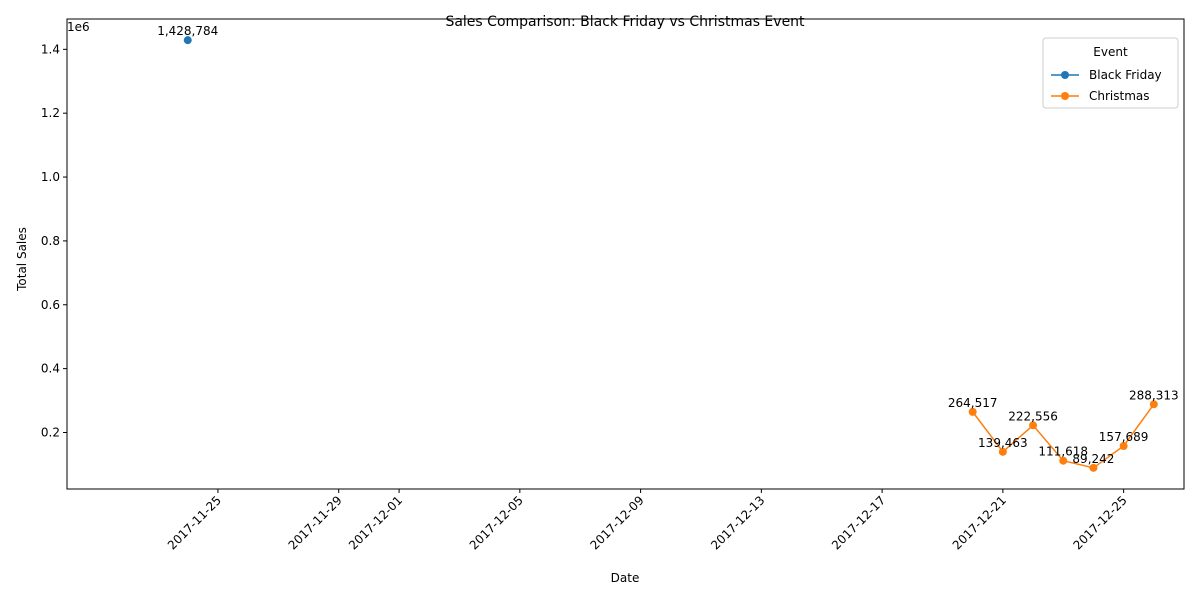 The height and width of the screenshot is (600, 1200). I want to click on y-tick-label: 0.8, so click(50, 241).